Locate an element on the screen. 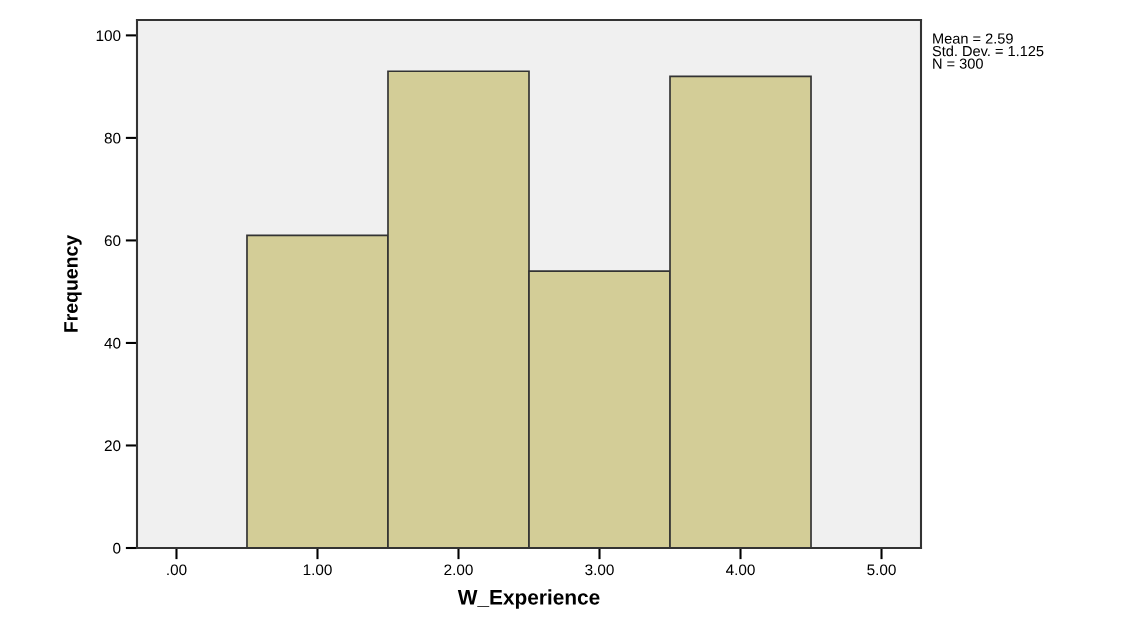 The image size is (1144, 623). y-tick-label: 20 is located at coordinates (112, 446).